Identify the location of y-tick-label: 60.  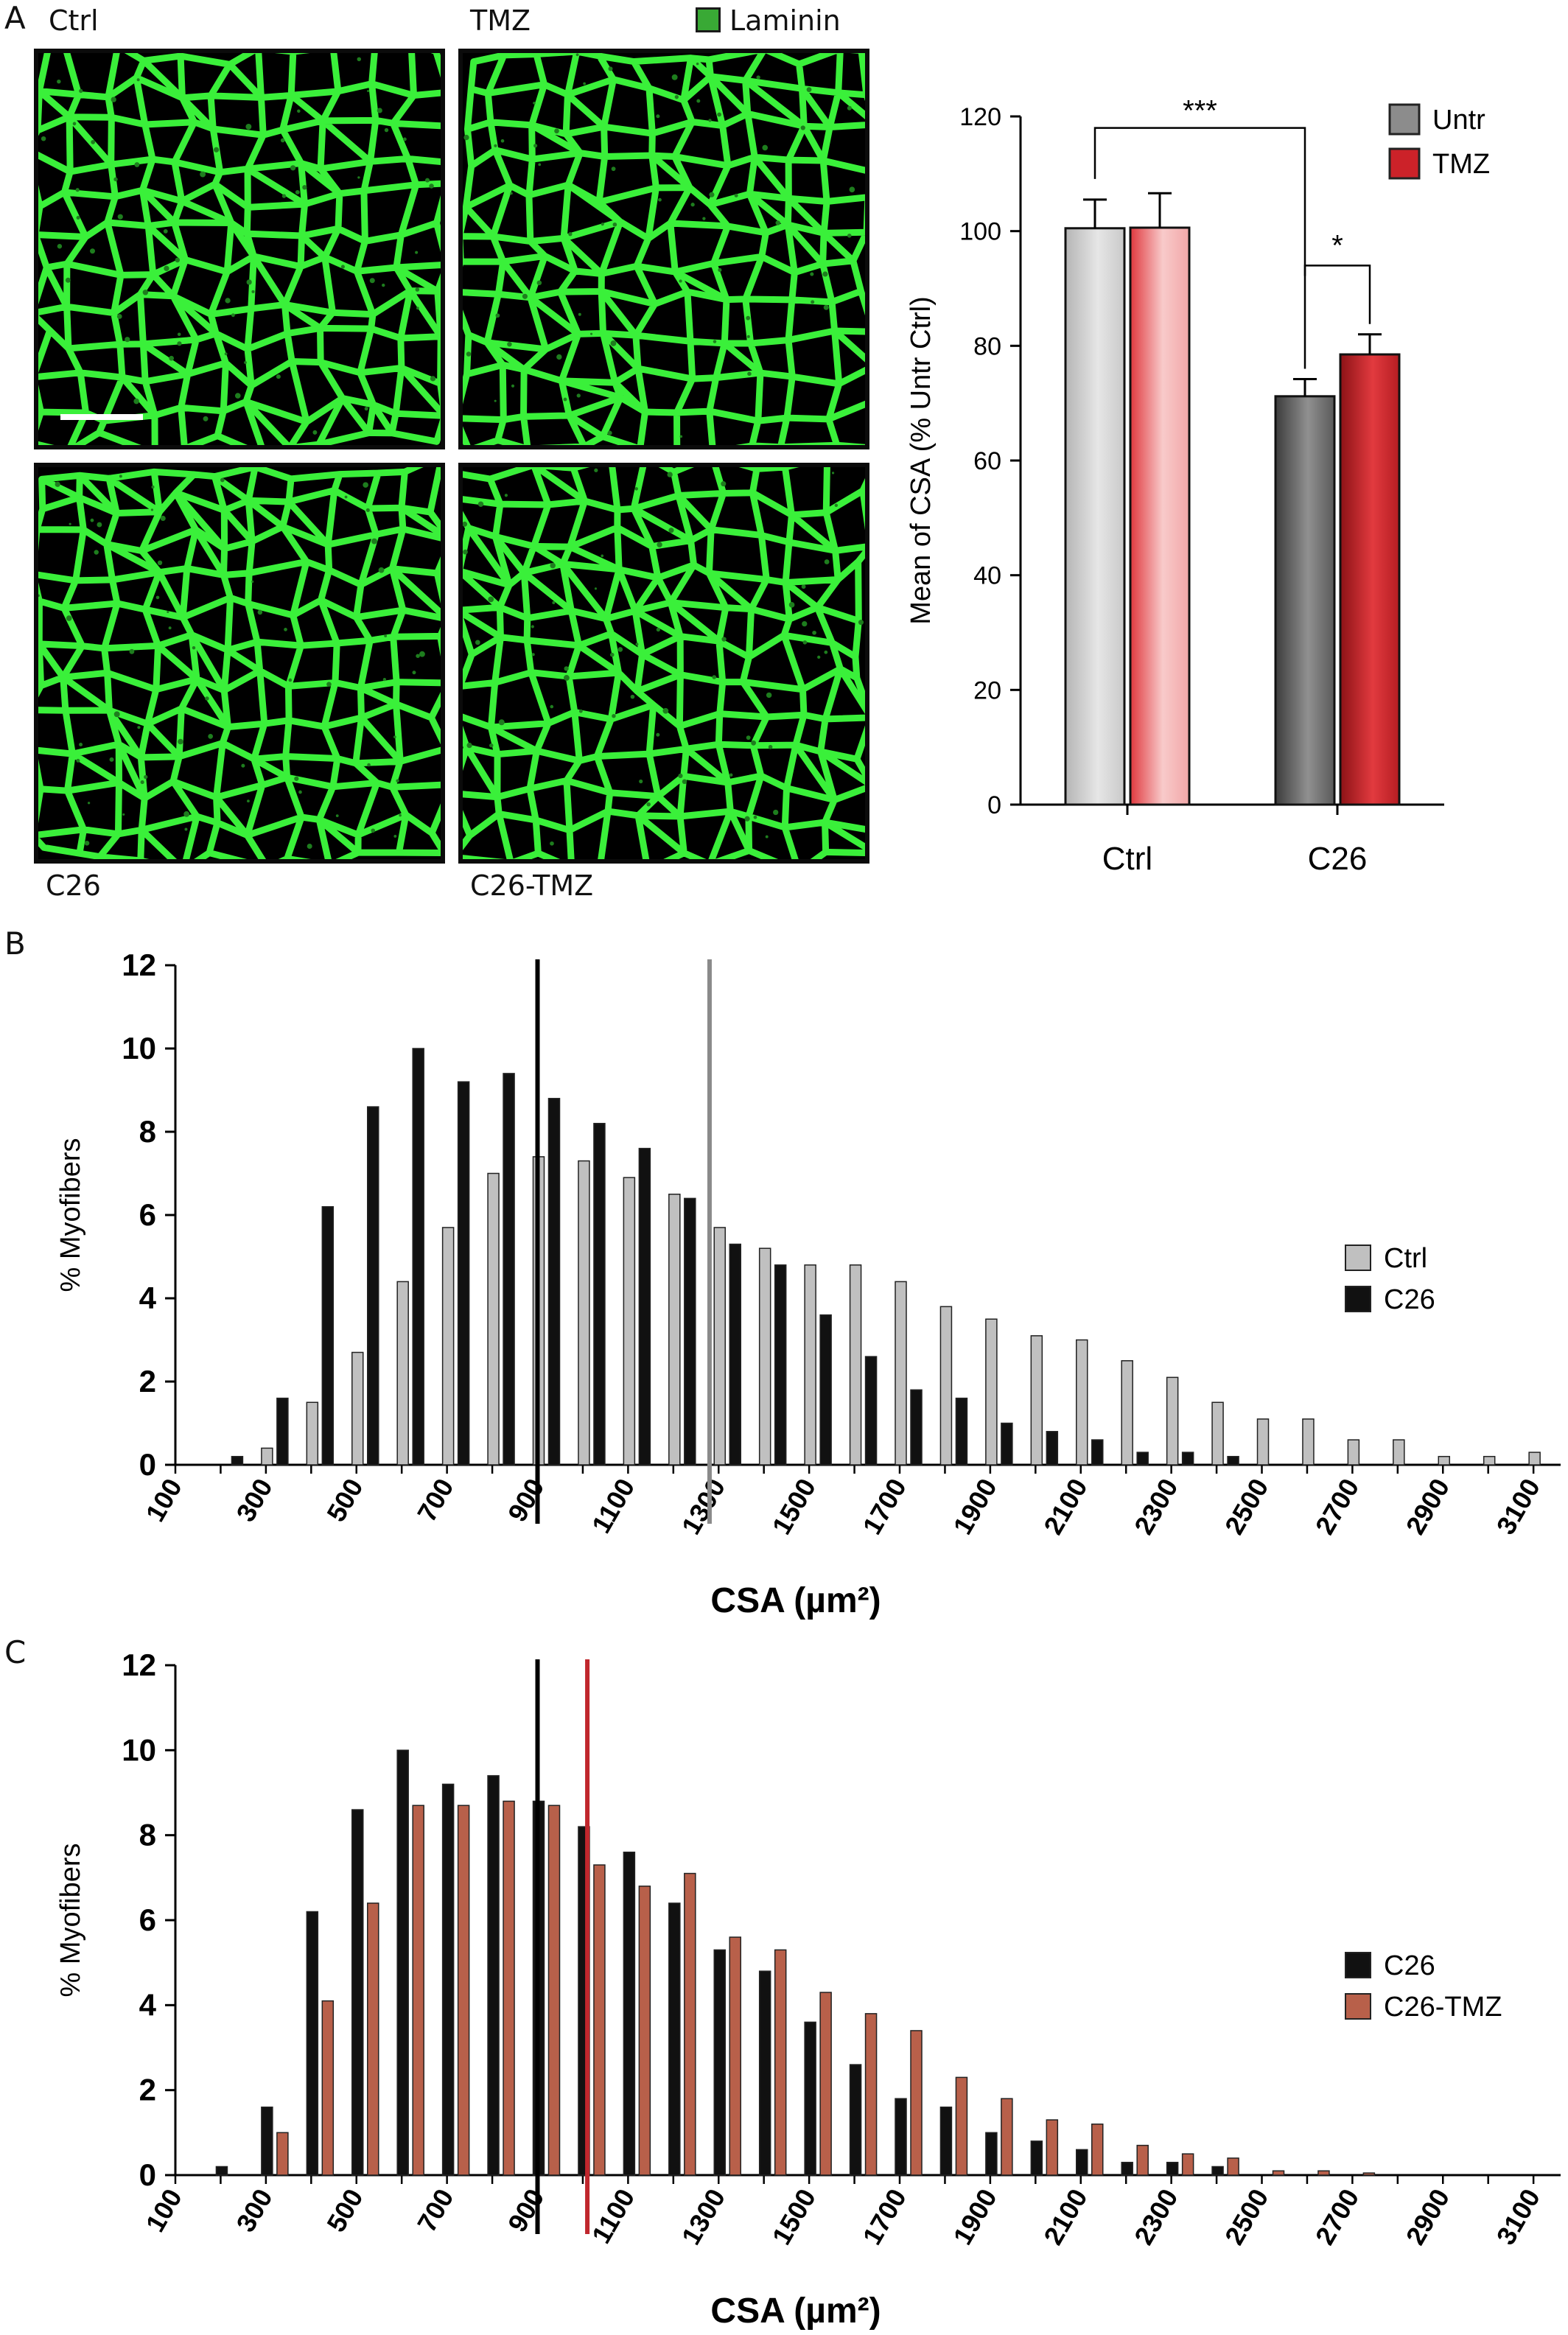
(987, 461).